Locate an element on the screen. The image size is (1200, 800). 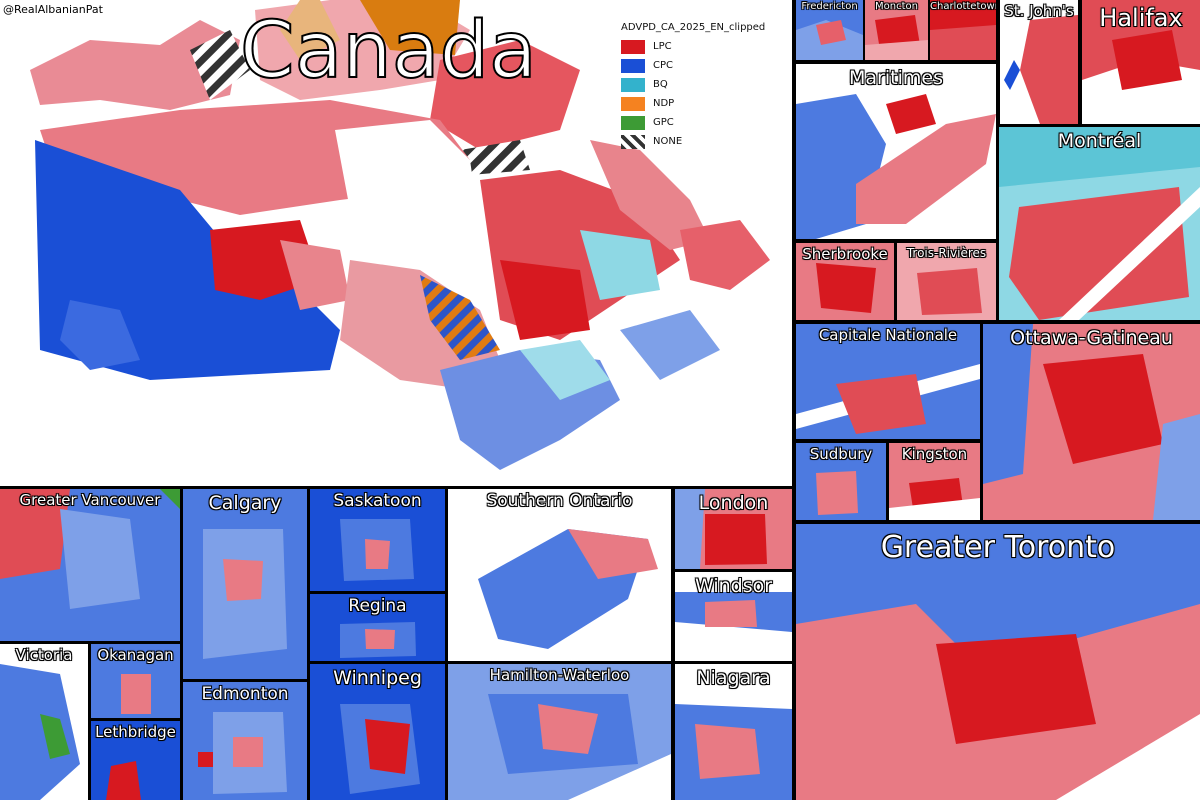
st-johns-panel: St. John's is located at coordinates (1039, 62).